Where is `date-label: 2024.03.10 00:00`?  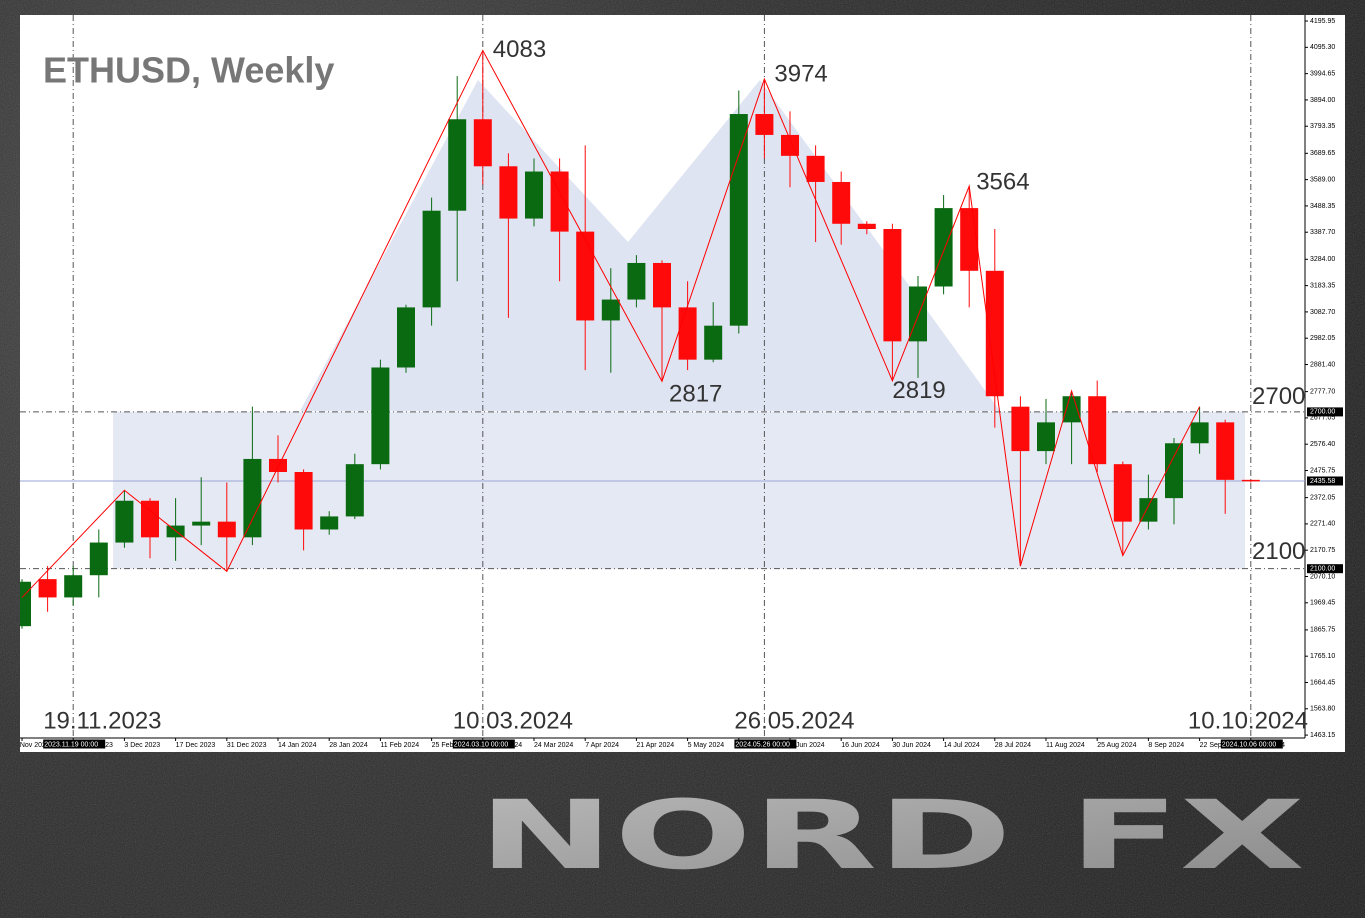
date-label: 2024.03.10 00:00 is located at coordinates (481, 744).